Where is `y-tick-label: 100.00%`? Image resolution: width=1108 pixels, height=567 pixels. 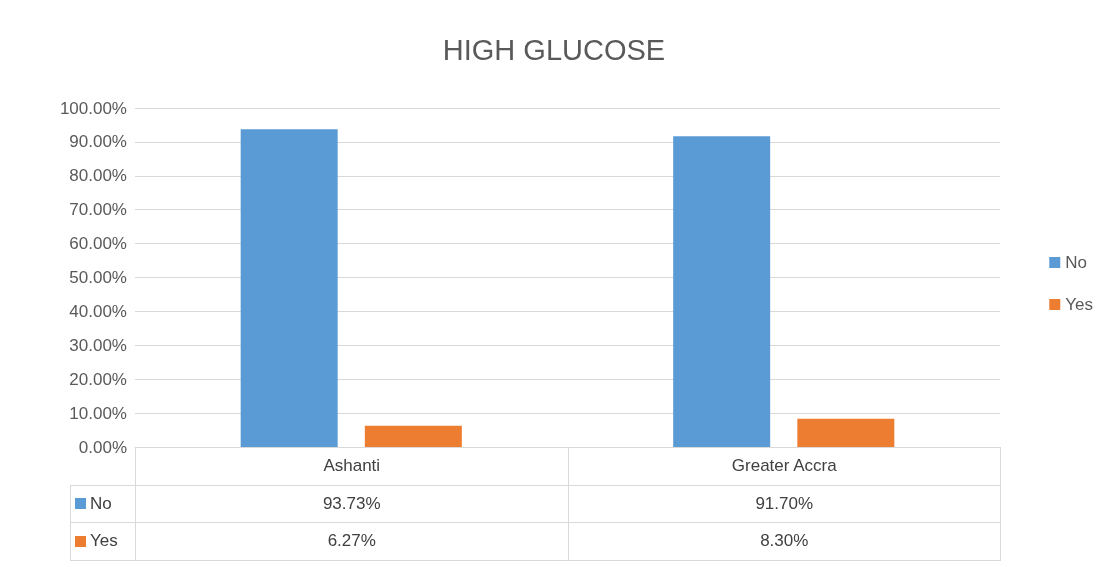 y-tick-label: 100.00% is located at coordinates (93, 108).